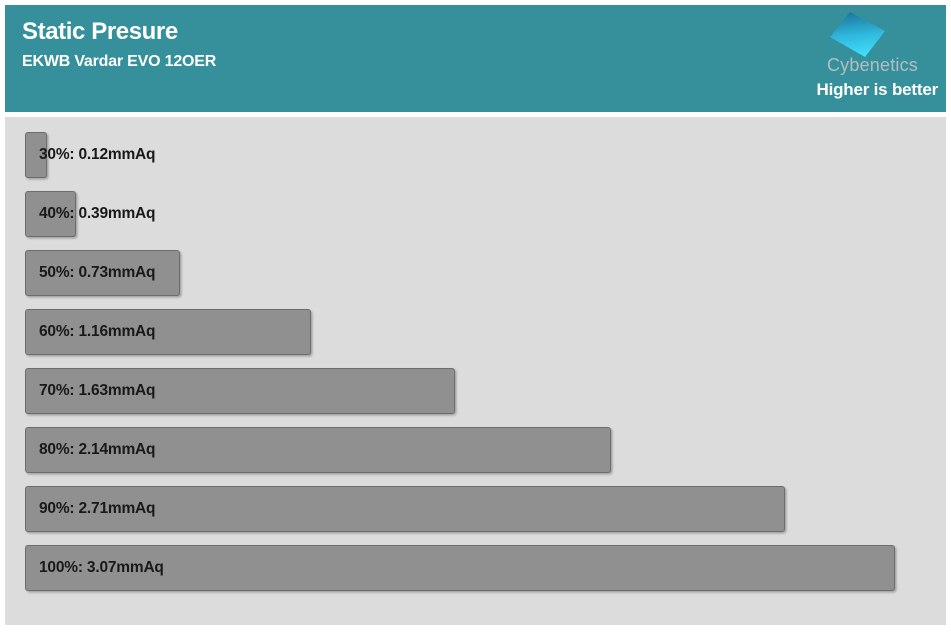 The image size is (951, 633). Describe the element at coordinates (97, 213) in the screenshot. I see `bar-label: 40%: 0.39mmAq` at that location.